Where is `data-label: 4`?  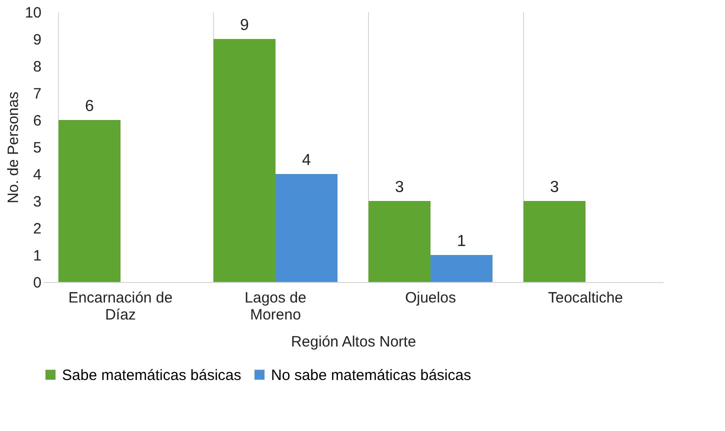 data-label: 4 is located at coordinates (307, 160).